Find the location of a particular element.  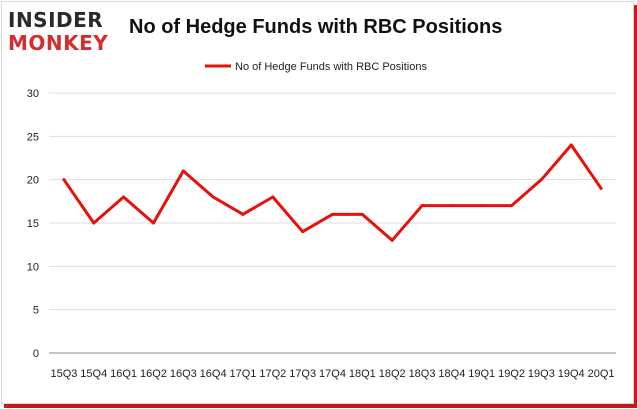

x-tick-label: 16Q1 is located at coordinates (123, 374).